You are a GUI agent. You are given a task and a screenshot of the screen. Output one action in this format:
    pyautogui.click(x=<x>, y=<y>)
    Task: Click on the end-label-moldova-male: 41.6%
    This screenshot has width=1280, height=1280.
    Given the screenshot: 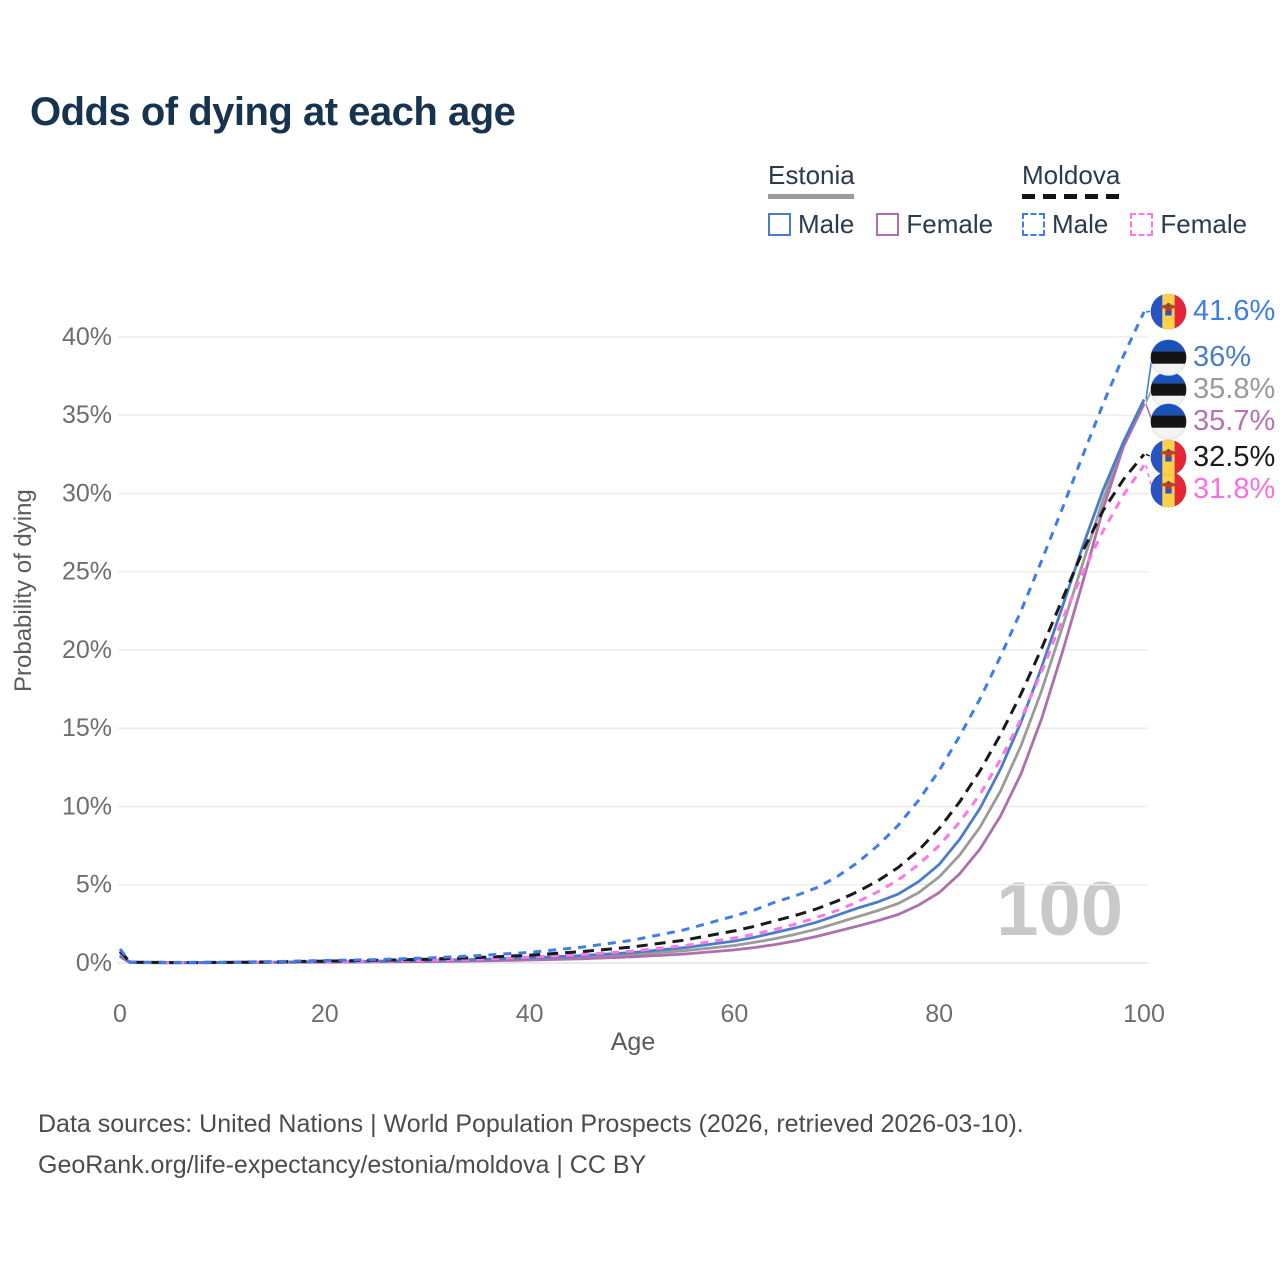 What is the action you would take?
    pyautogui.click(x=1212, y=311)
    